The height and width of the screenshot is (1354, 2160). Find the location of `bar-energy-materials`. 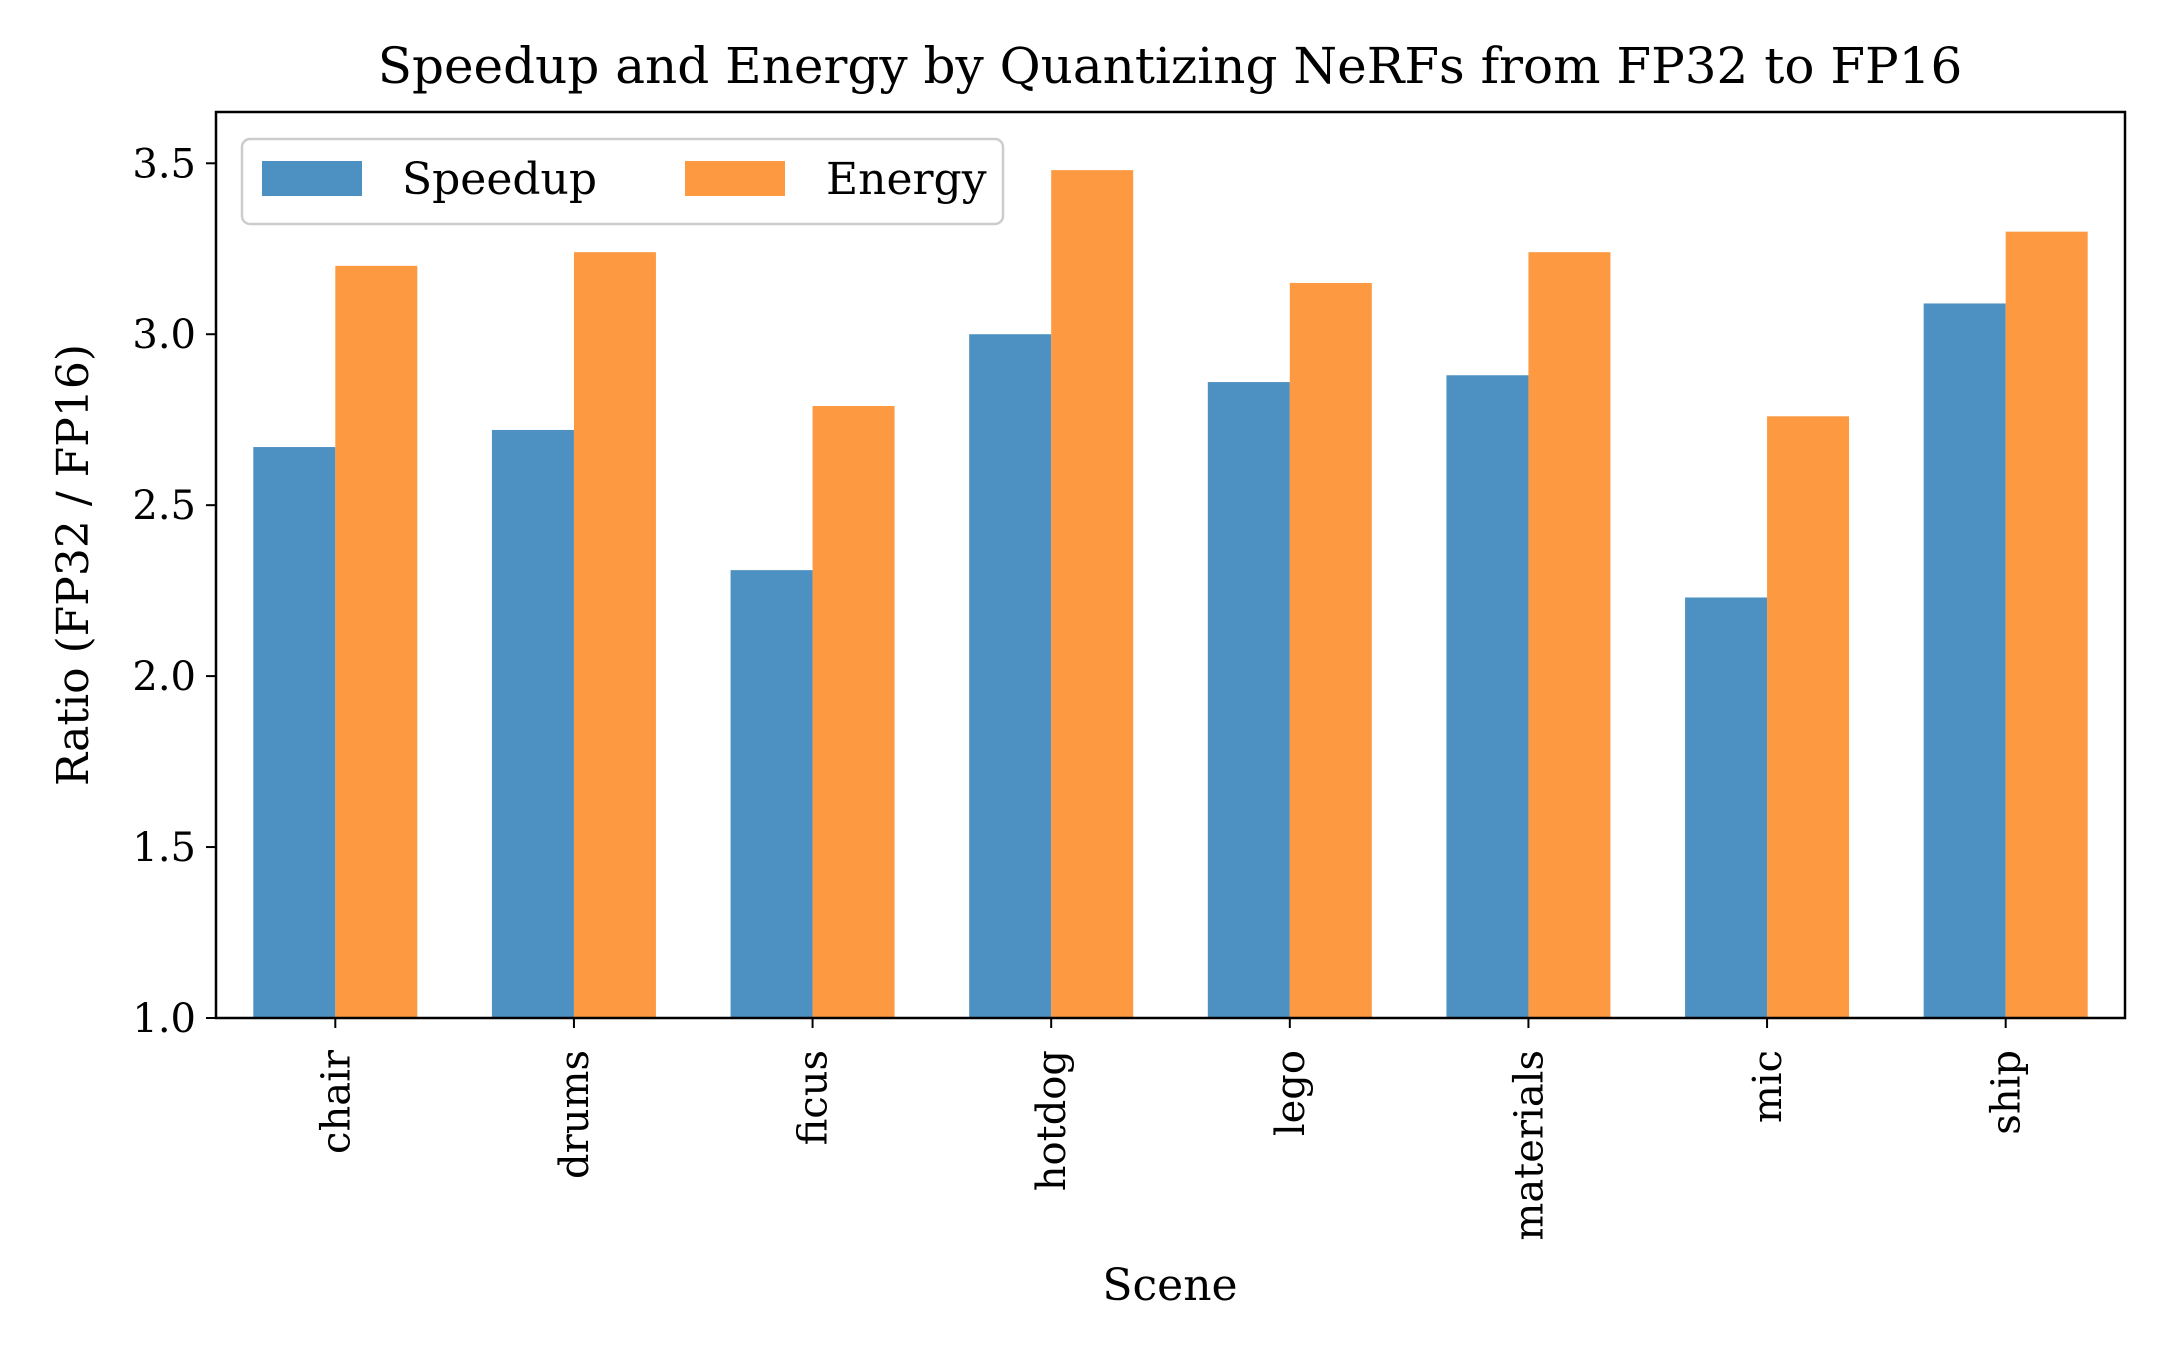

bar-energy-materials is located at coordinates (1569, 635).